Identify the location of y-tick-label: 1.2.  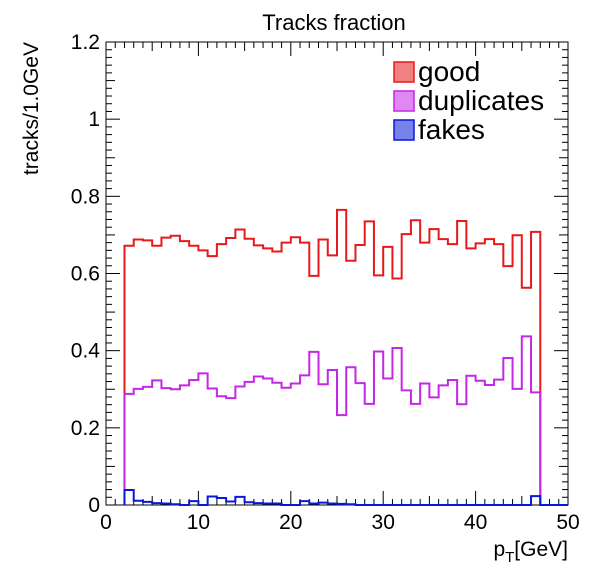
(85, 42).